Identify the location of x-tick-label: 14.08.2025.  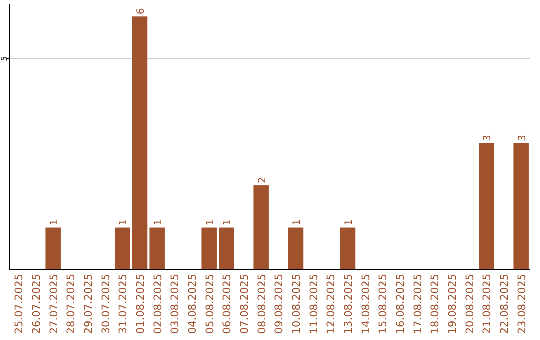
(366, 304).